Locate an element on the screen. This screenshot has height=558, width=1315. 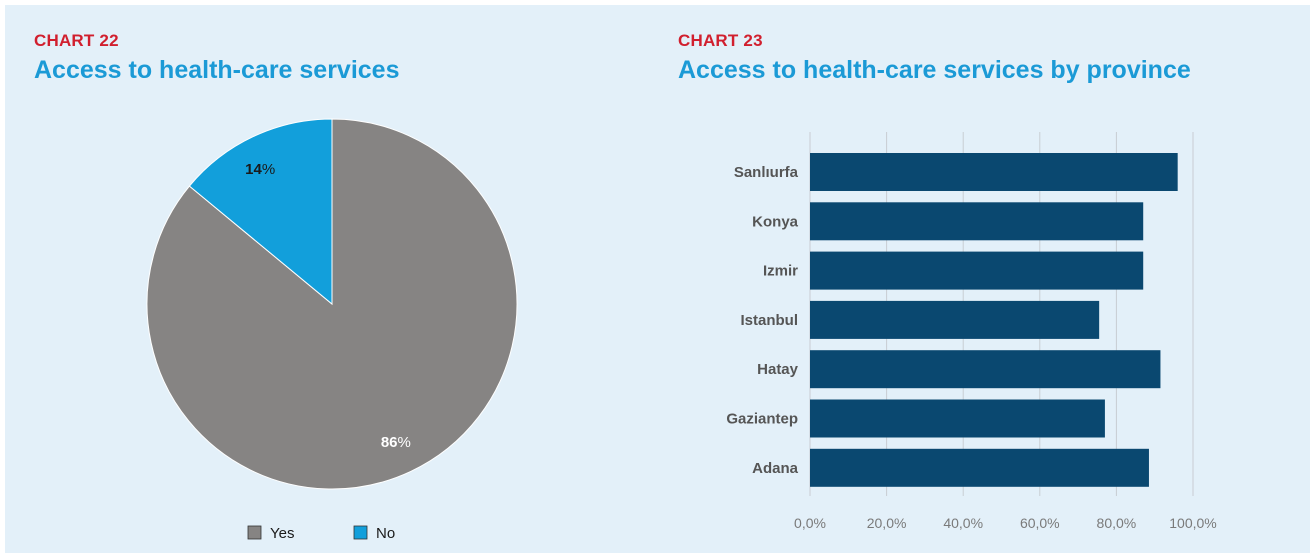
category-label: Gaziantep is located at coordinates (762, 419).